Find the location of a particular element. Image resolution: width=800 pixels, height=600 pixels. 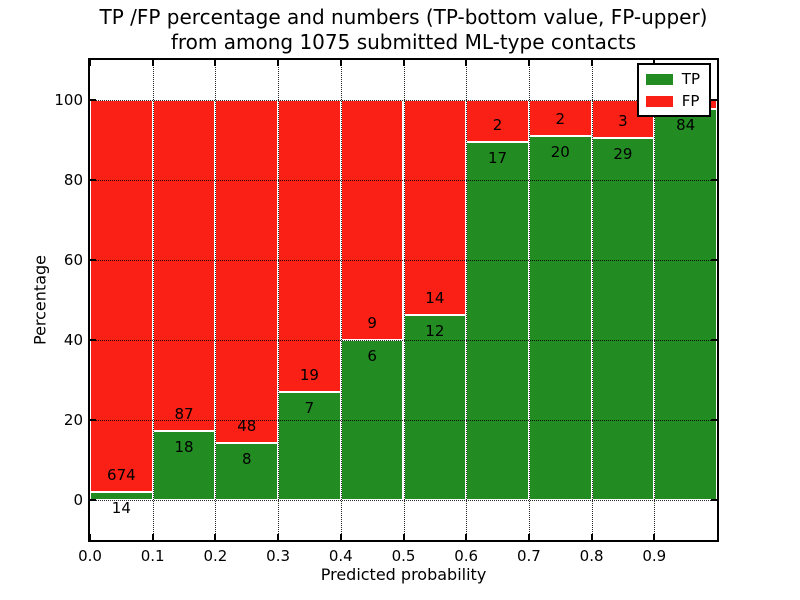

bar-count-label-tp: 14 is located at coordinates (121, 507).